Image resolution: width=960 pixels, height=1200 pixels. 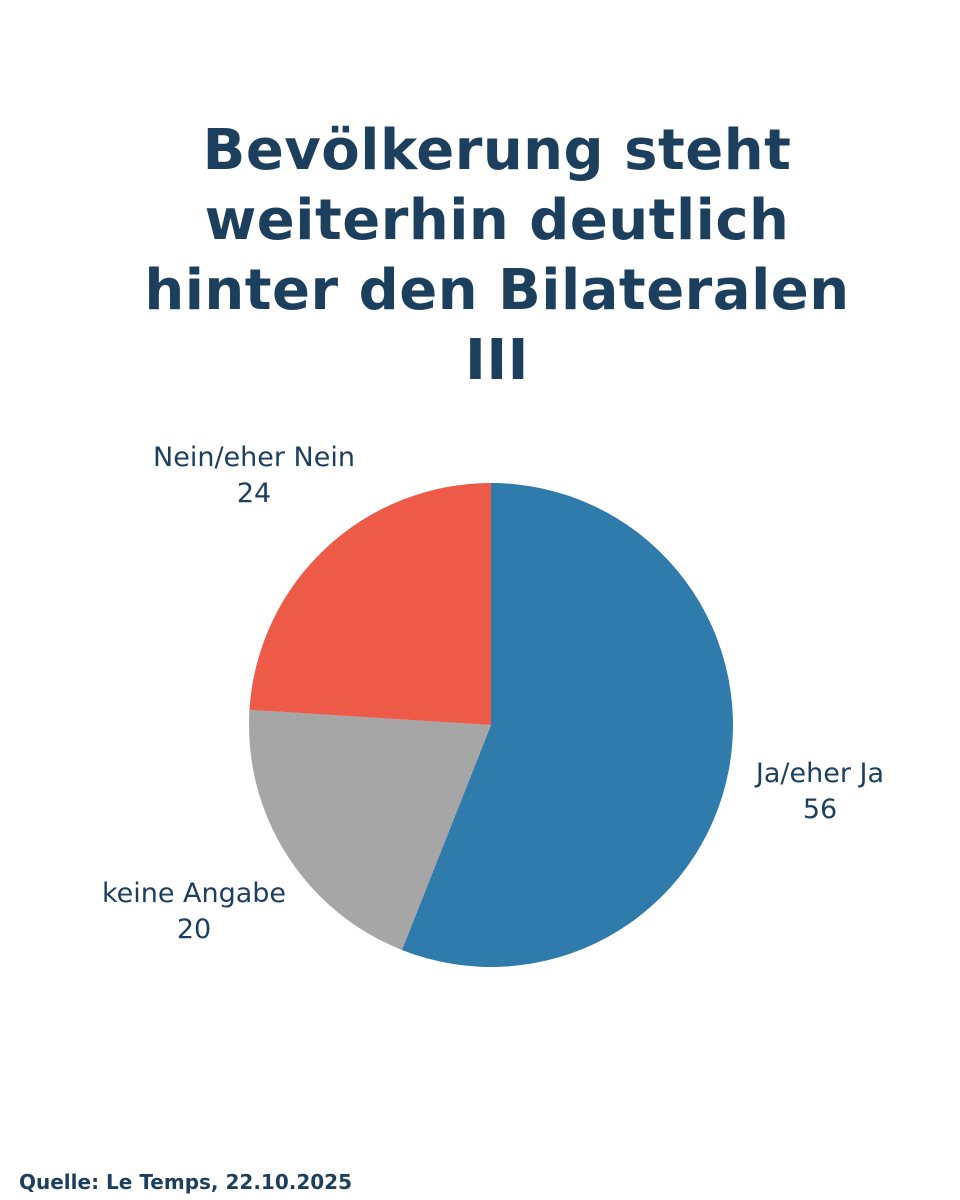 I want to click on slice-label-name: Nein/eher Nein, so click(x=254, y=457).